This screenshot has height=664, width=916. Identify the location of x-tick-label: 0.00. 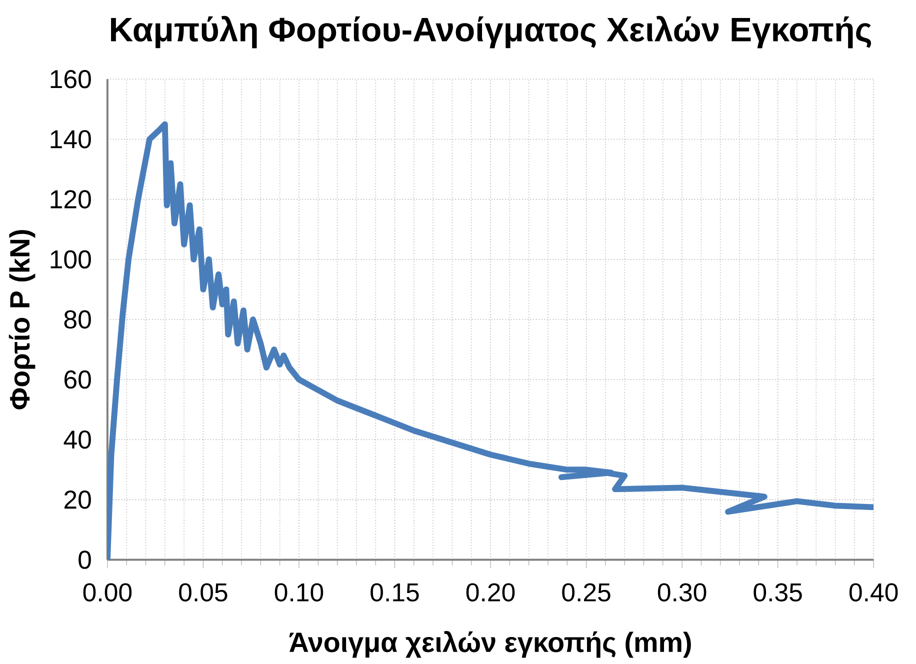
(107, 592).